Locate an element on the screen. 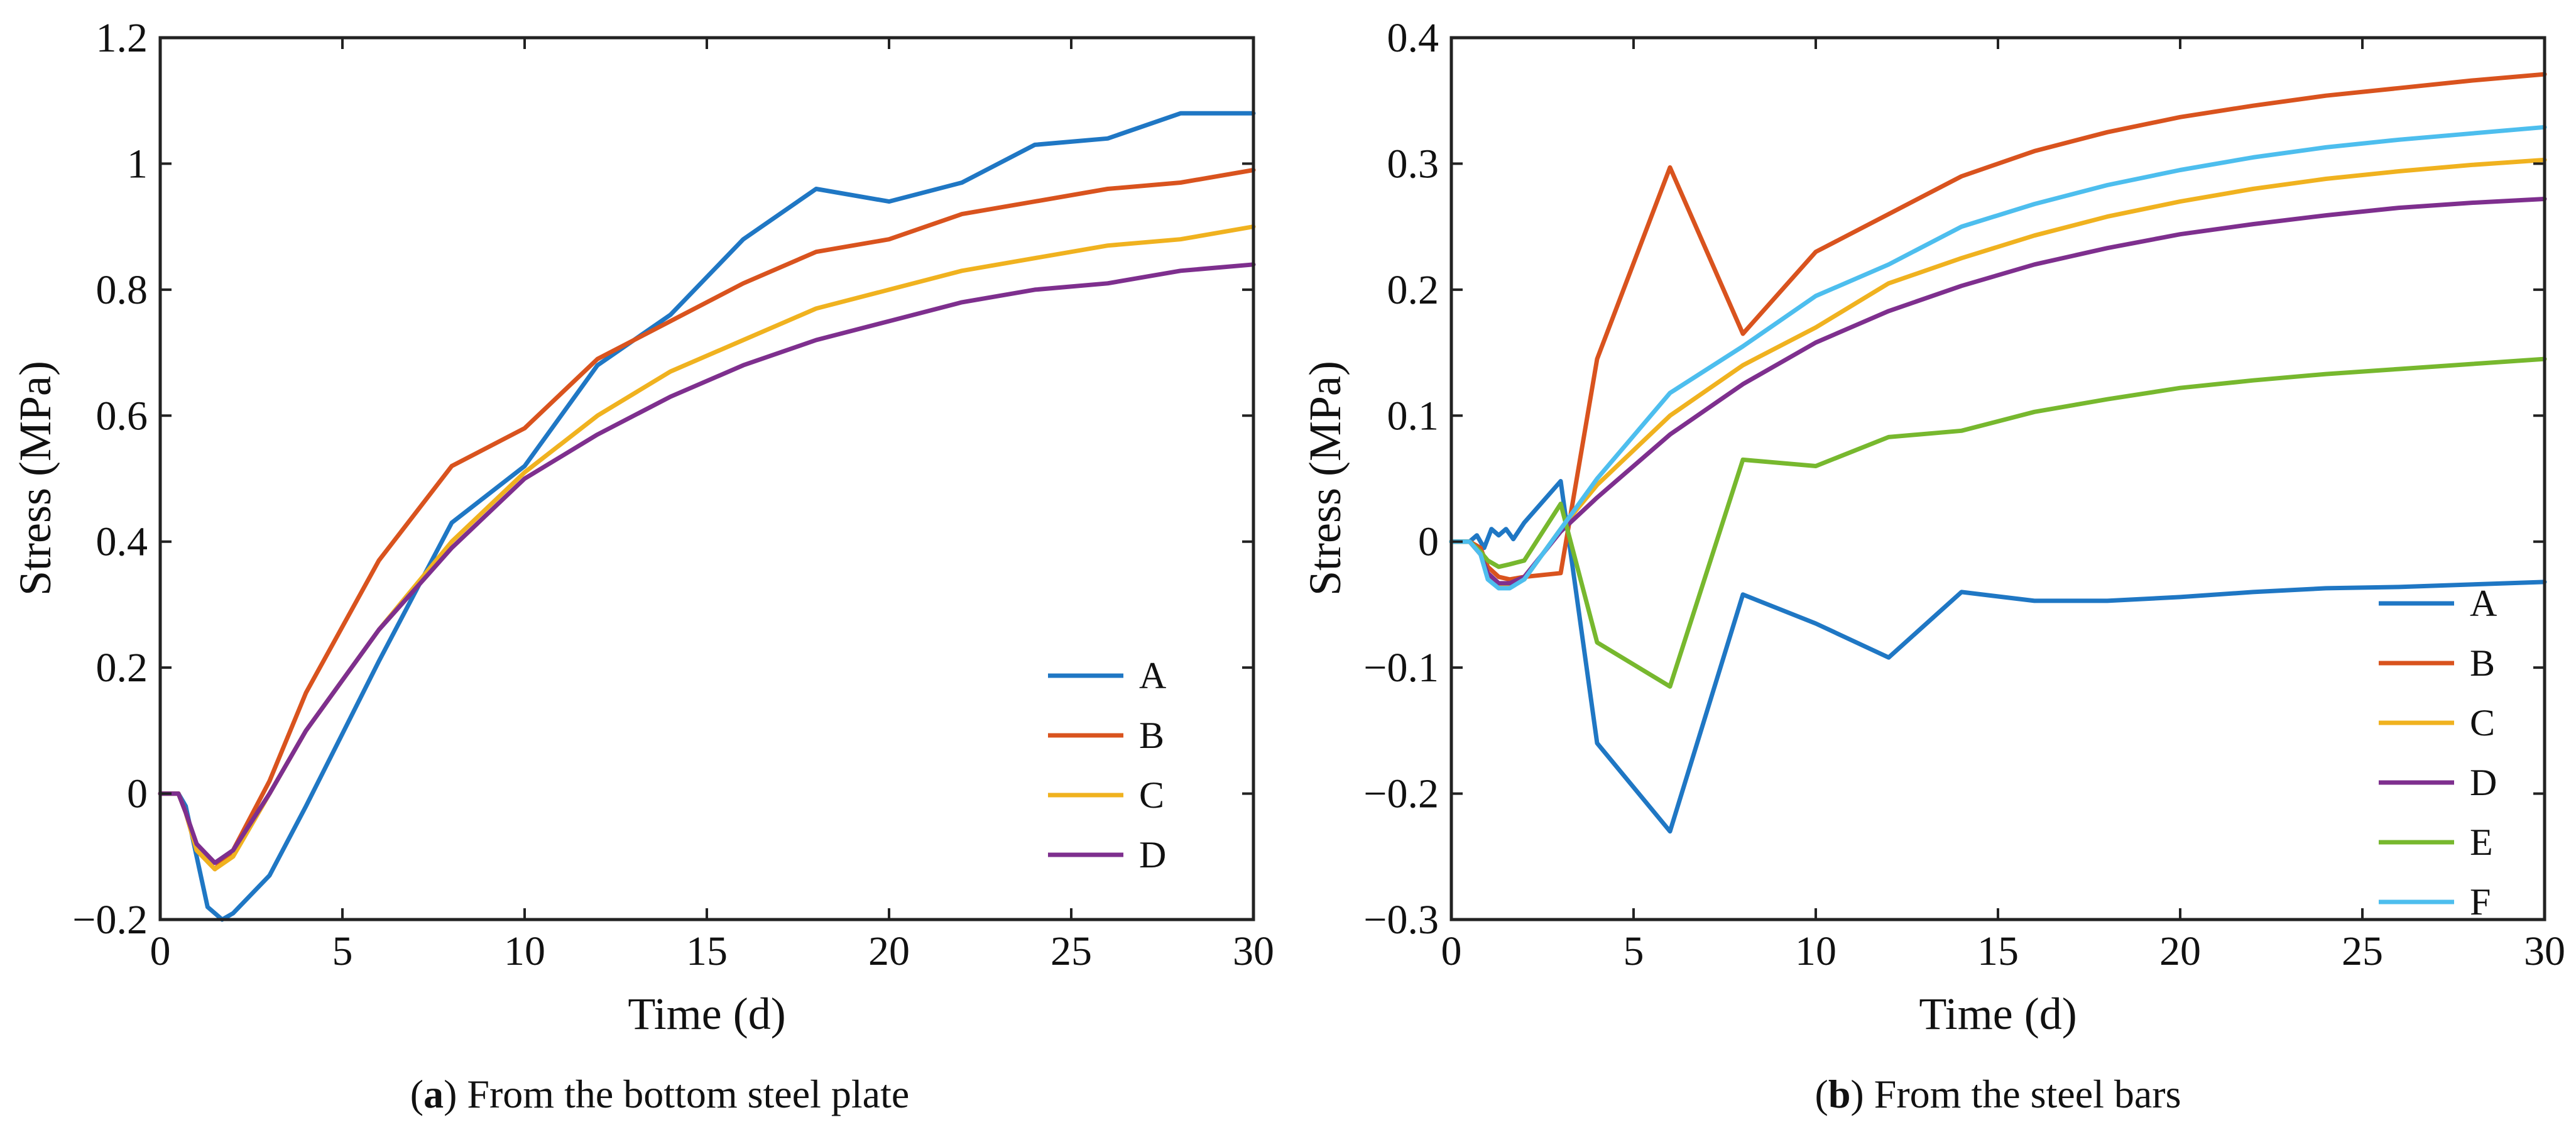 The width and height of the screenshot is (2576, 1132). chart-b-series-e-line is located at coordinates (1998, 522).